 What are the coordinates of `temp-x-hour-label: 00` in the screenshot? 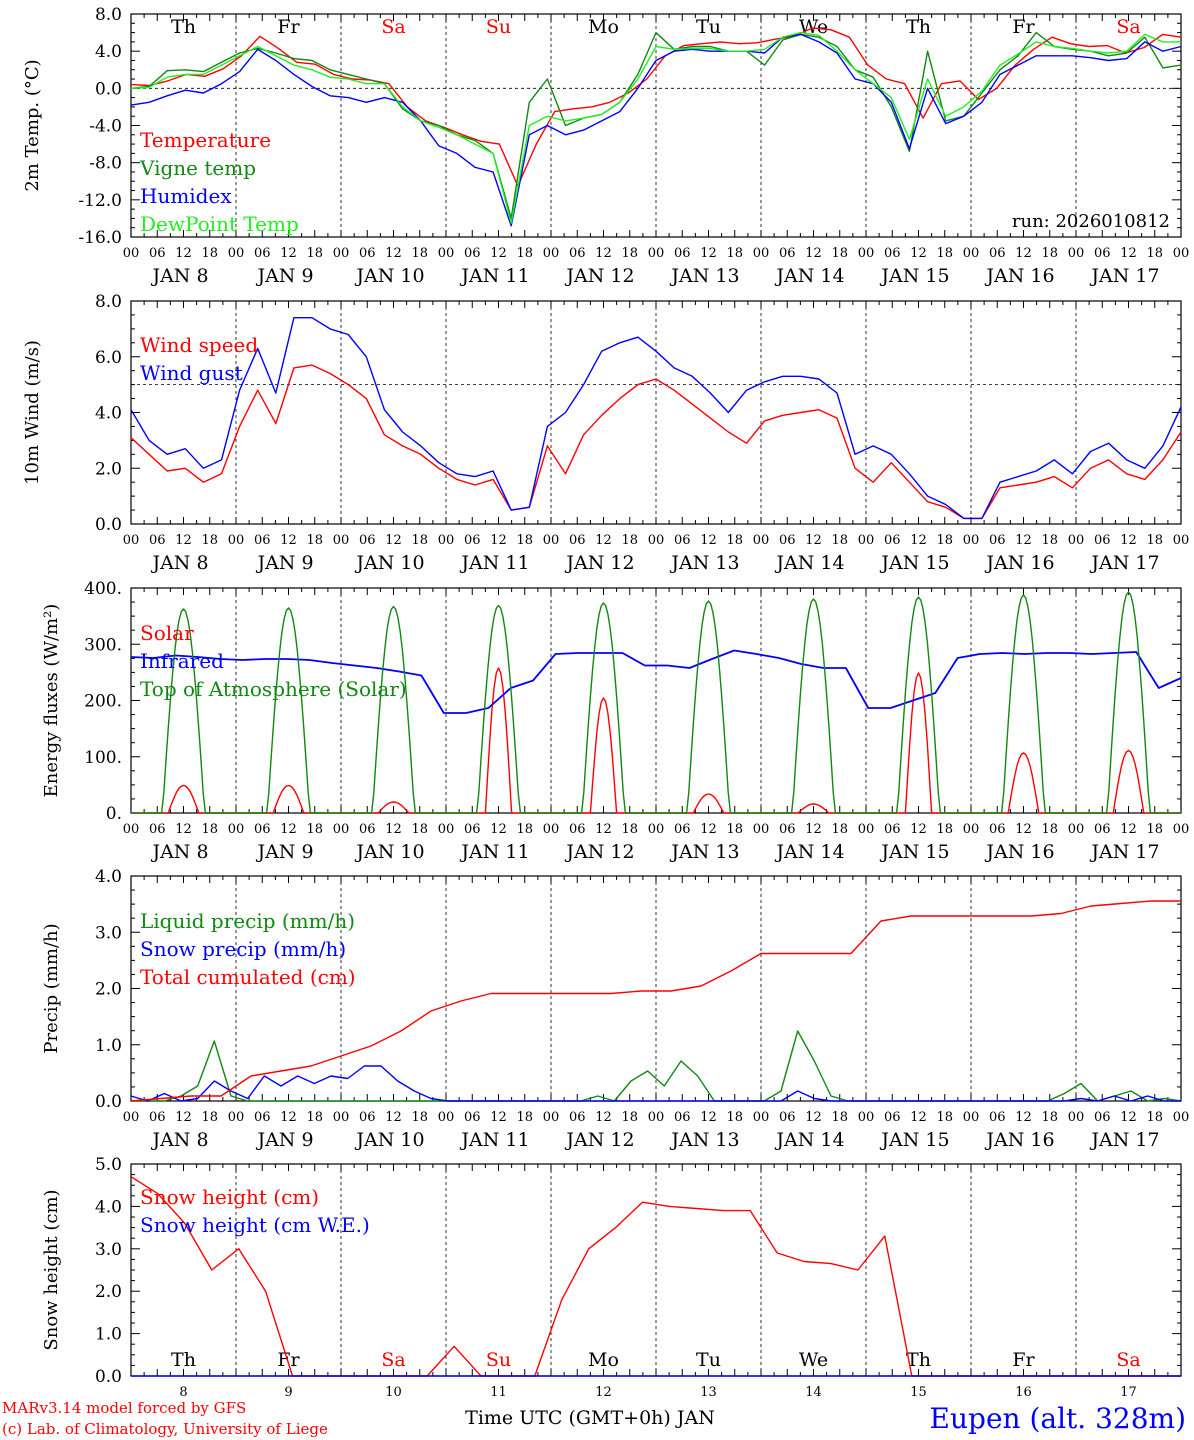 It's located at (236, 253).